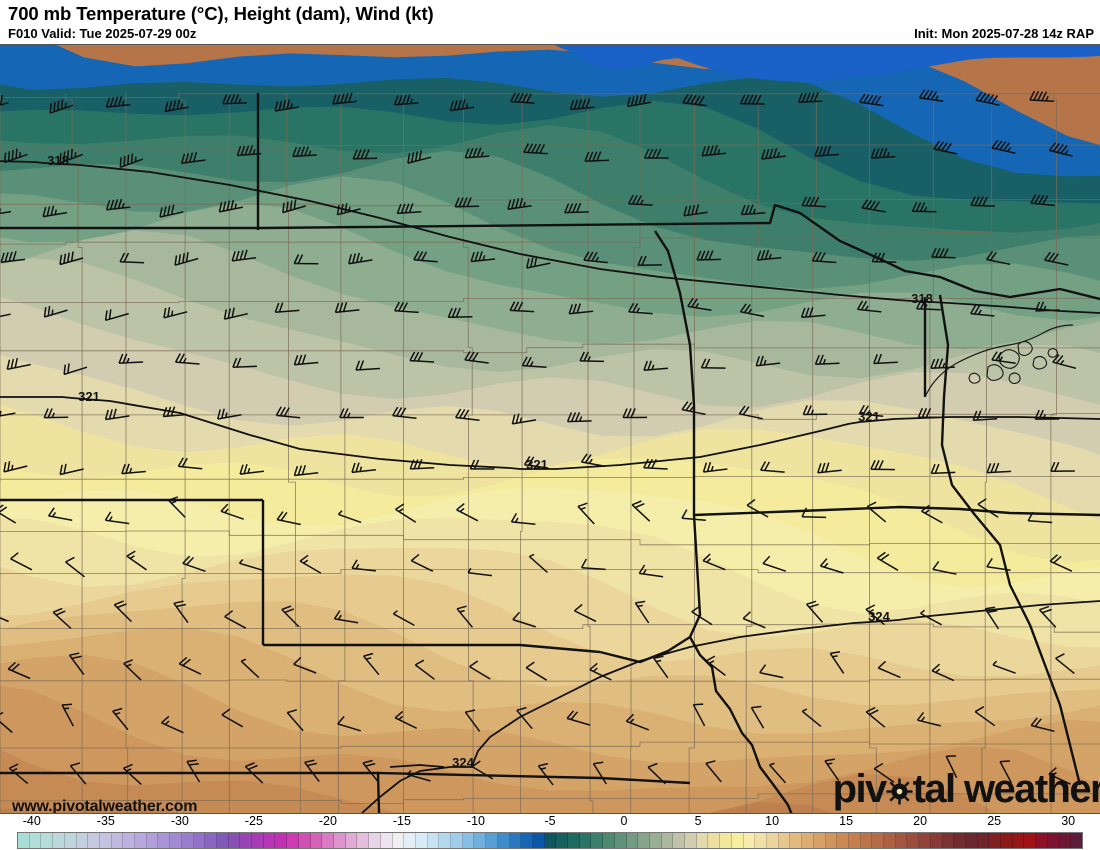  What do you see at coordinates (550, 840) in the screenshot?
I see `colorbar-swatches` at bounding box center [550, 840].